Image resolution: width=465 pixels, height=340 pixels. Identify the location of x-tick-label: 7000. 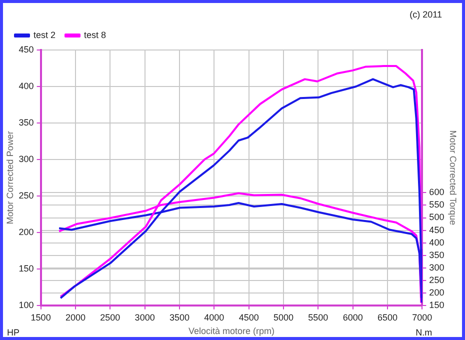
(422, 317).